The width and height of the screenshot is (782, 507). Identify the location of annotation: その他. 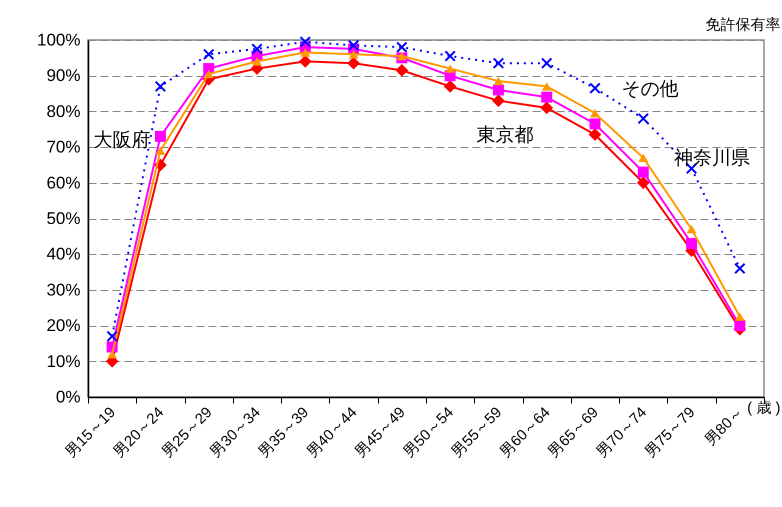
(650, 89).